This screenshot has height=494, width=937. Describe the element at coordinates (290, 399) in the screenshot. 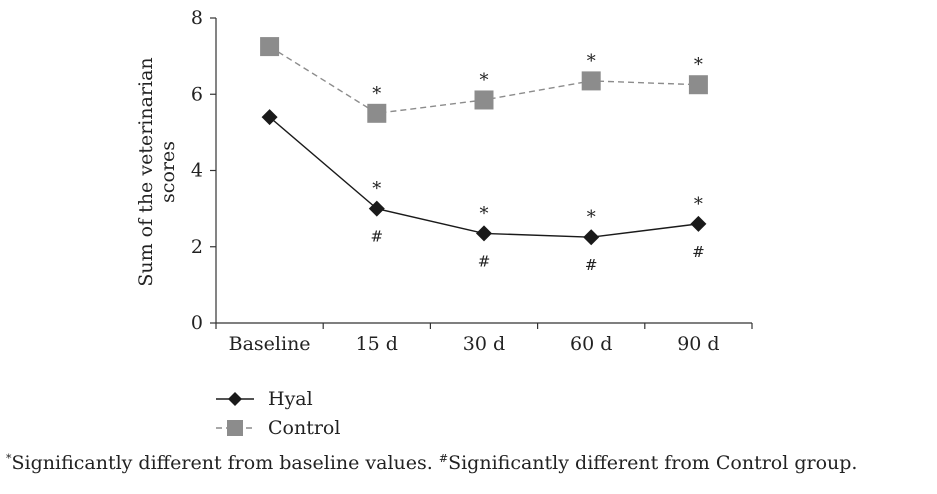

I see `legend-label: Hyal` at that location.